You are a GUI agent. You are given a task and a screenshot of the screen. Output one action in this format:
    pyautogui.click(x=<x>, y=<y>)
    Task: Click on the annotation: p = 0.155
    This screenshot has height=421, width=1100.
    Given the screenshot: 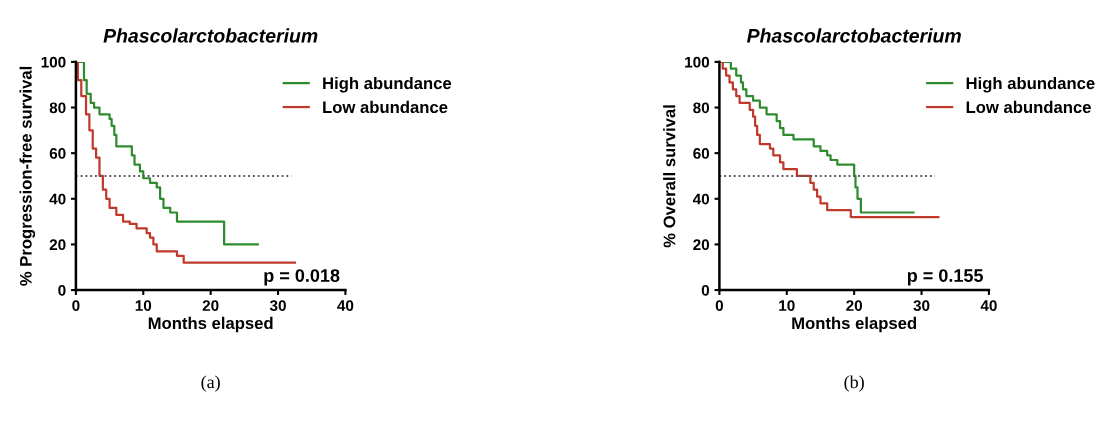 What is the action you would take?
    pyautogui.click(x=945, y=277)
    